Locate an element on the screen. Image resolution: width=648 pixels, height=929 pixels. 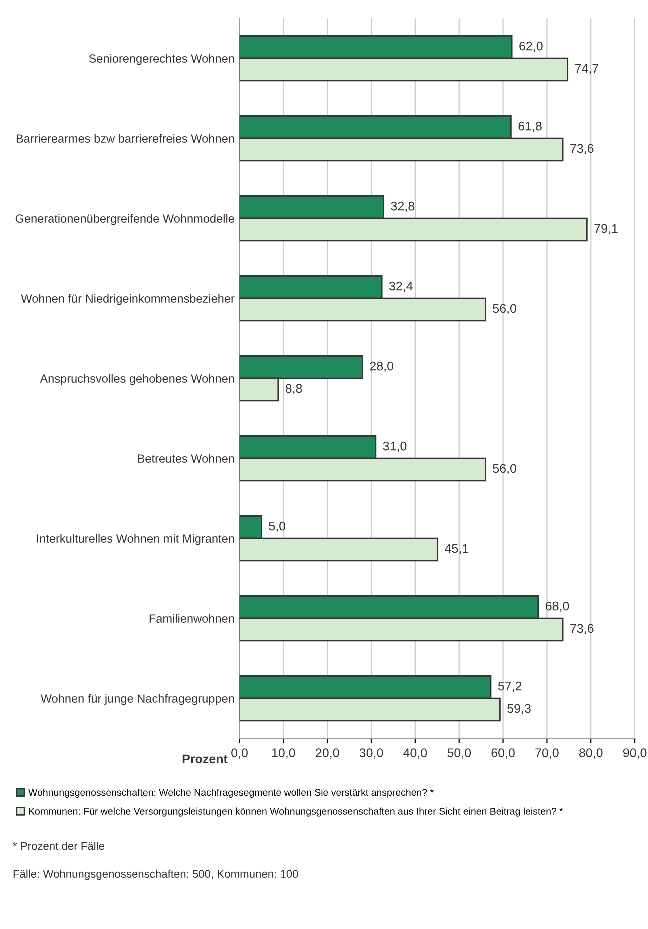
x-tick-label: 60,0 is located at coordinates (503, 753).